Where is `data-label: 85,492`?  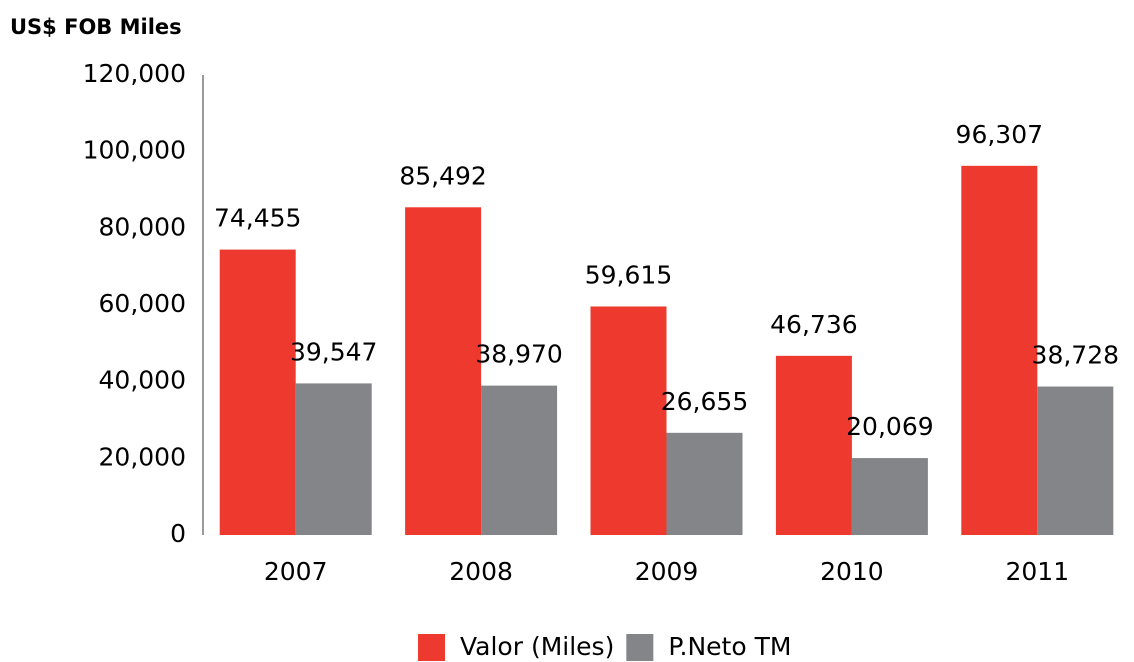 data-label: 85,492 is located at coordinates (442, 175).